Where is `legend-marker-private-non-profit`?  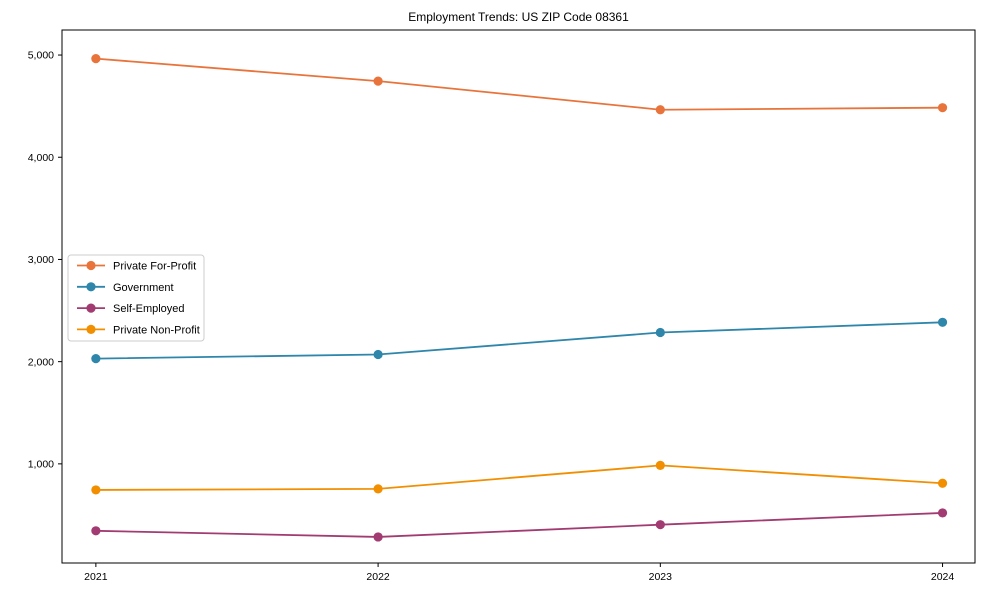
legend-marker-private-non-profit is located at coordinates (91, 329).